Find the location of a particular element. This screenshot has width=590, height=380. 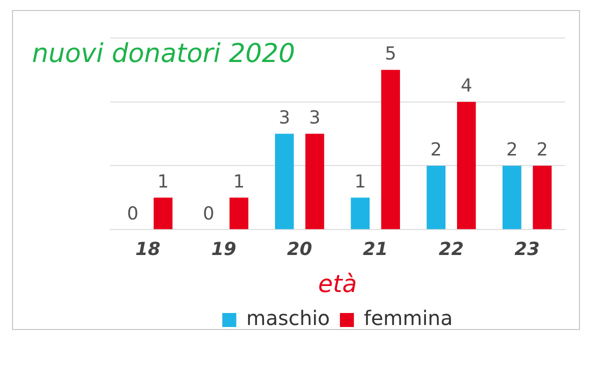

x-tick-label: 21 is located at coordinates (375, 249).